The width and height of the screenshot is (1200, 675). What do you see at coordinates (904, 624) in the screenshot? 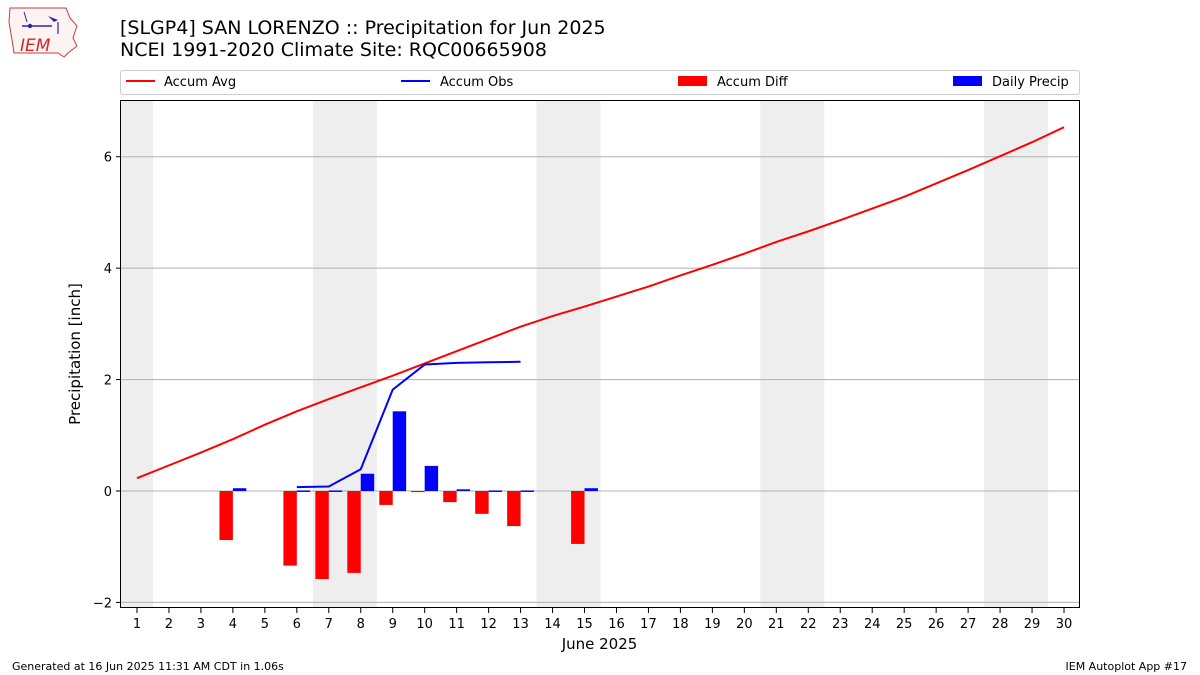
I see `x-tick-label: 25` at bounding box center [904, 624].